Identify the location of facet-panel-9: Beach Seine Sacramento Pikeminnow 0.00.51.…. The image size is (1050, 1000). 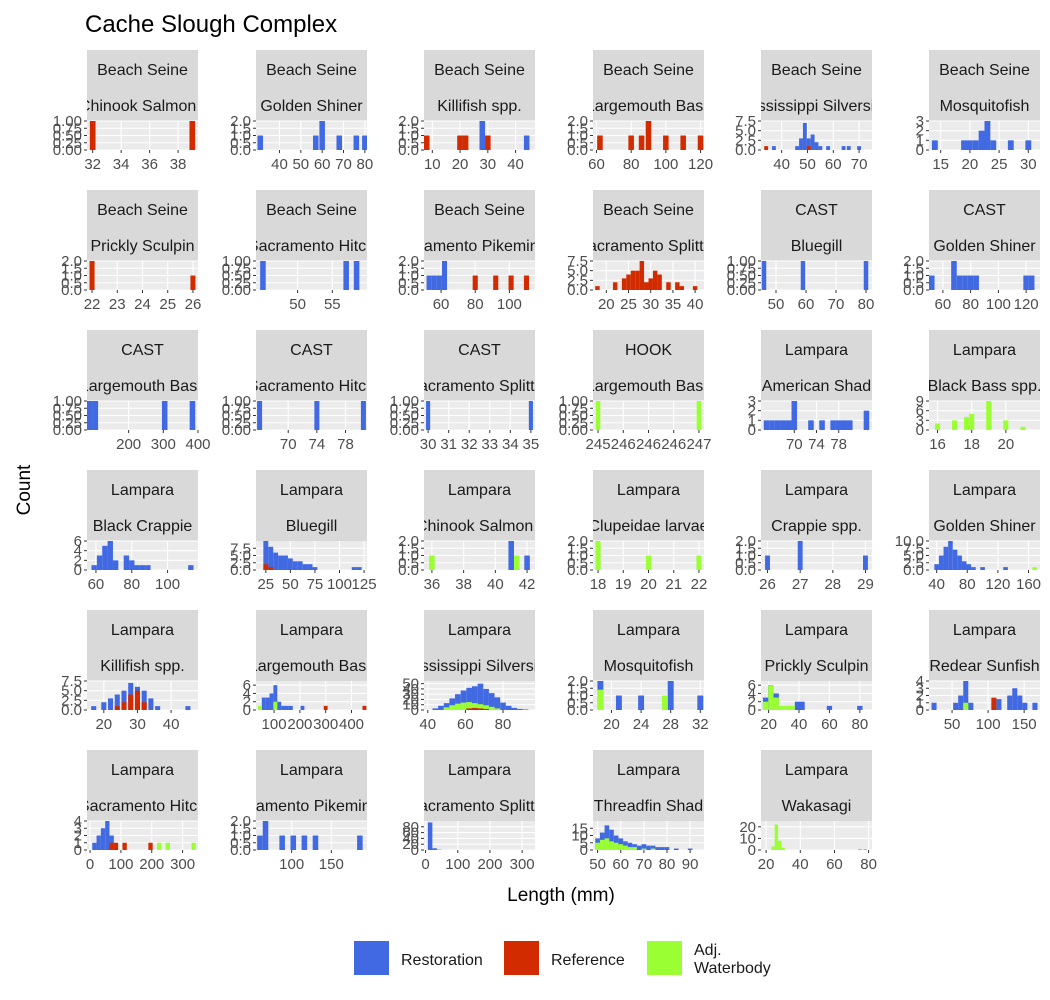
(466, 251).